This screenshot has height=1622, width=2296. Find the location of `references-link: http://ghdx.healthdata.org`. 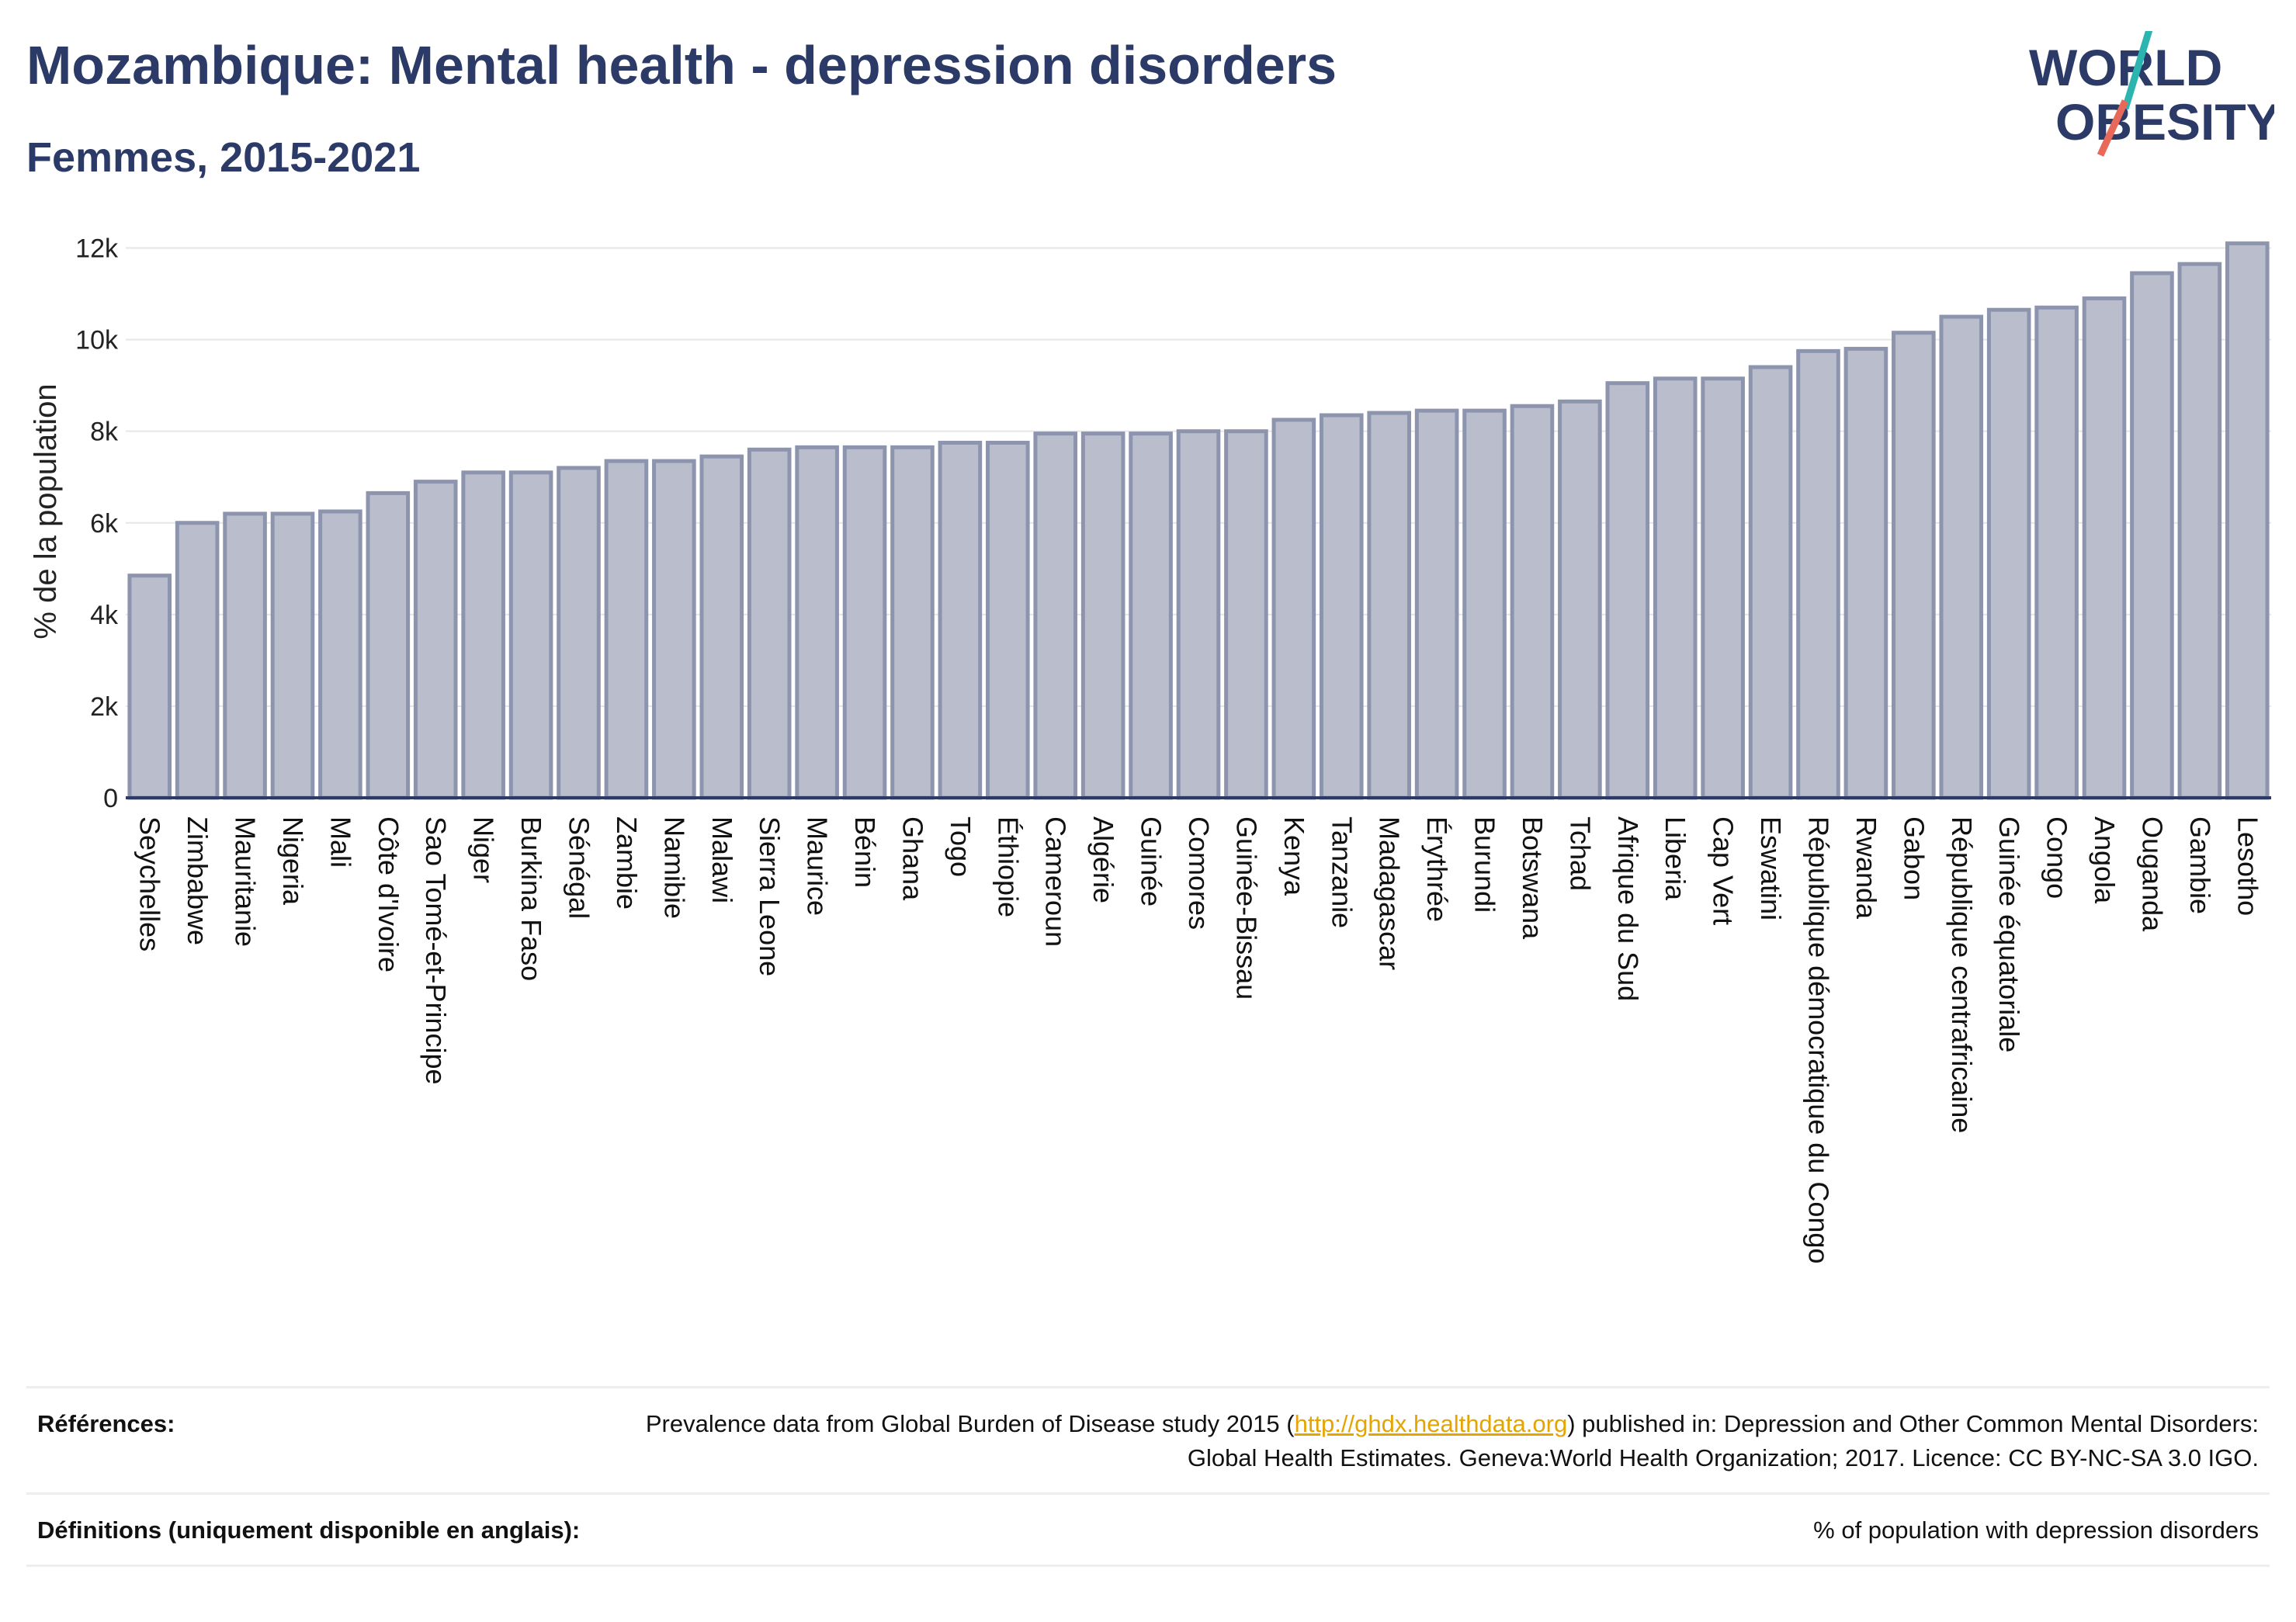

references-link: http://ghdx.healthdata.org is located at coordinates (1431, 1423).